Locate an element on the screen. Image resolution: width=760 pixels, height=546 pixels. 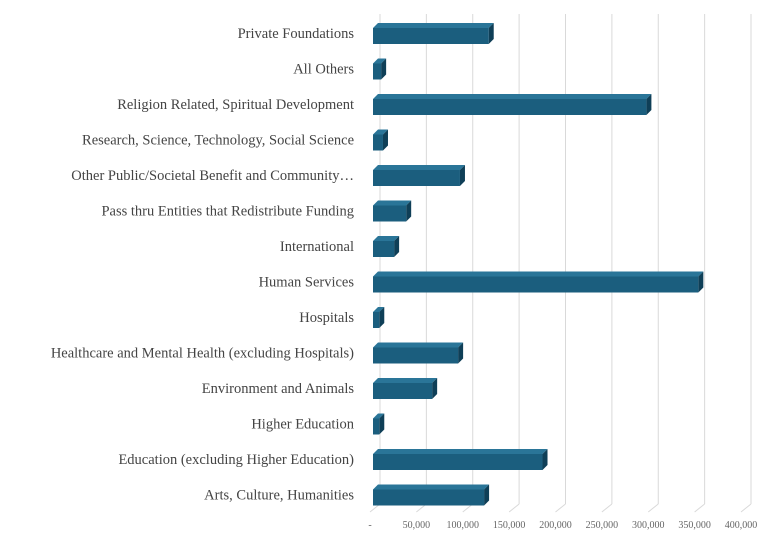
category-label: Arts, Culture, Humanities is located at coordinates (279, 496).